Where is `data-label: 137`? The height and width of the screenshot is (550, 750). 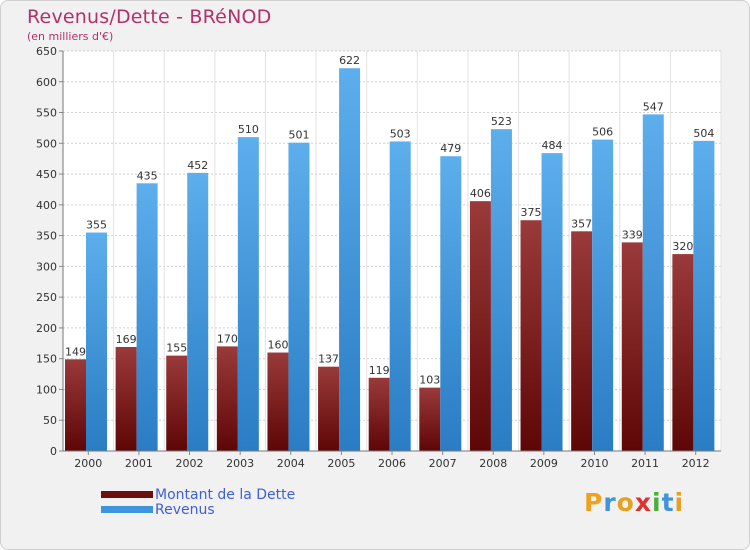
data-label: 137 is located at coordinates (328, 359).